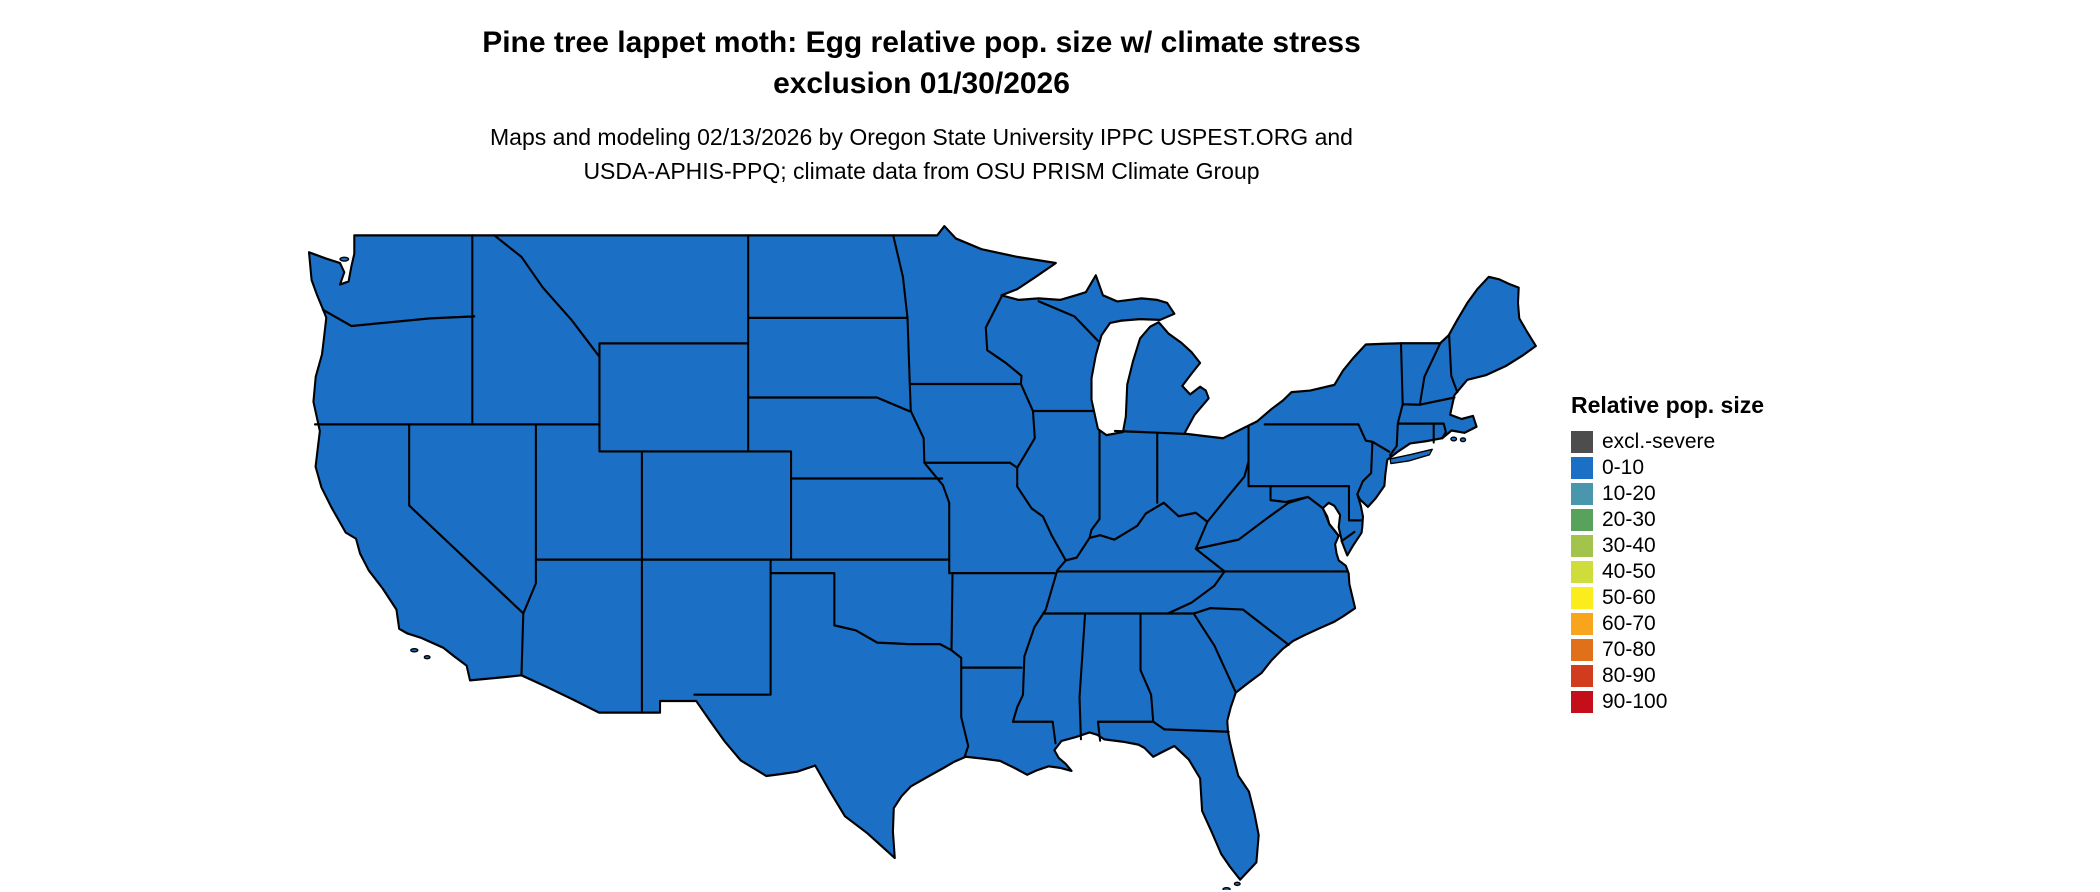  Describe the element at coordinates (1629, 519) in the screenshot. I see `legend-label: 20-30` at that location.